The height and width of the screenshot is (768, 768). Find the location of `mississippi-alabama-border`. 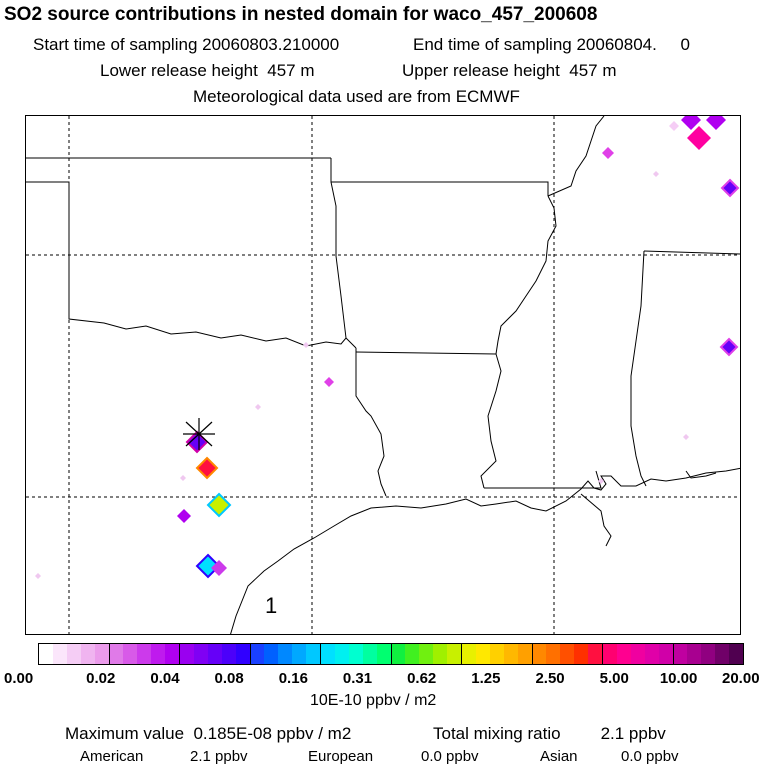

mississippi-alabama-border is located at coordinates (638, 368).